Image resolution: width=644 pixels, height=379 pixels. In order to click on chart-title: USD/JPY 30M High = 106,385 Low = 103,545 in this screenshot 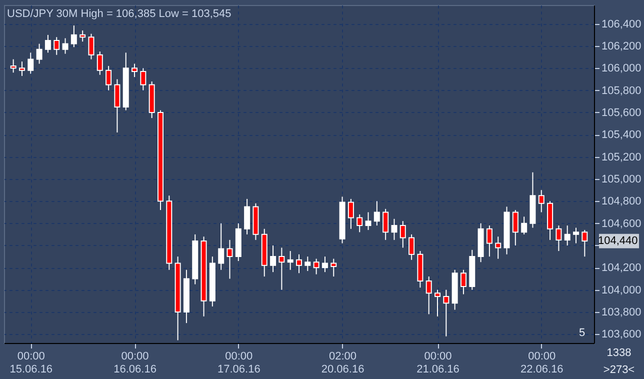, I will do `click(119, 14)`.